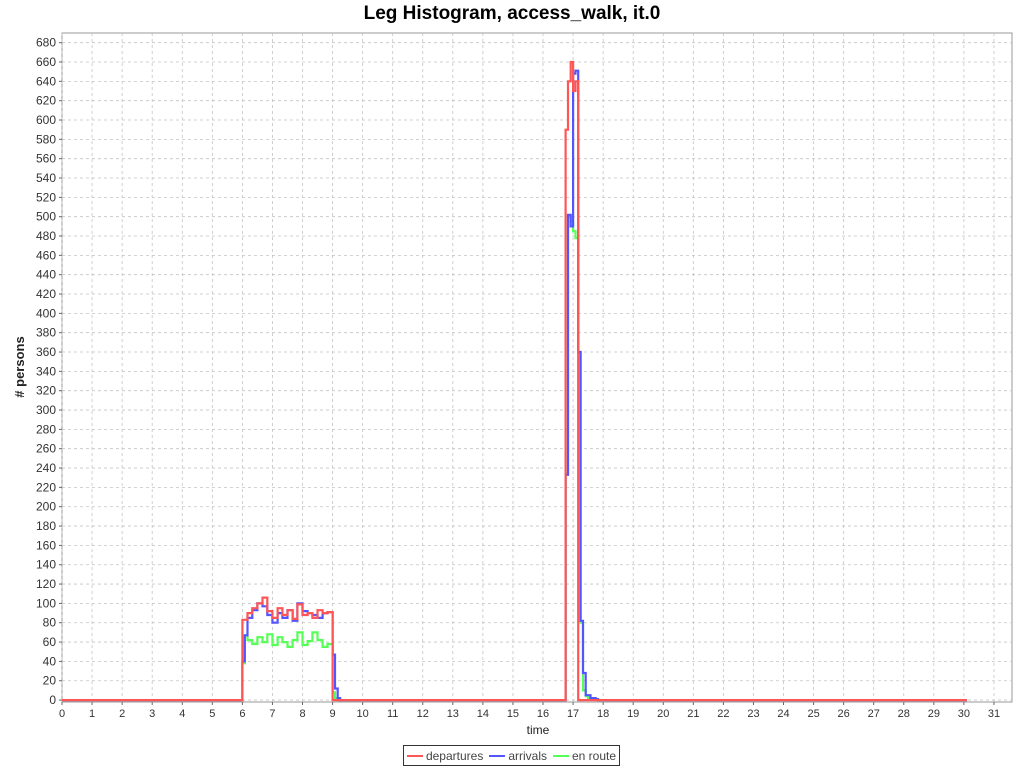 This screenshot has width=1024, height=768. Describe the element at coordinates (46, 487) in the screenshot. I see `y-tick-label: 220` at that location.